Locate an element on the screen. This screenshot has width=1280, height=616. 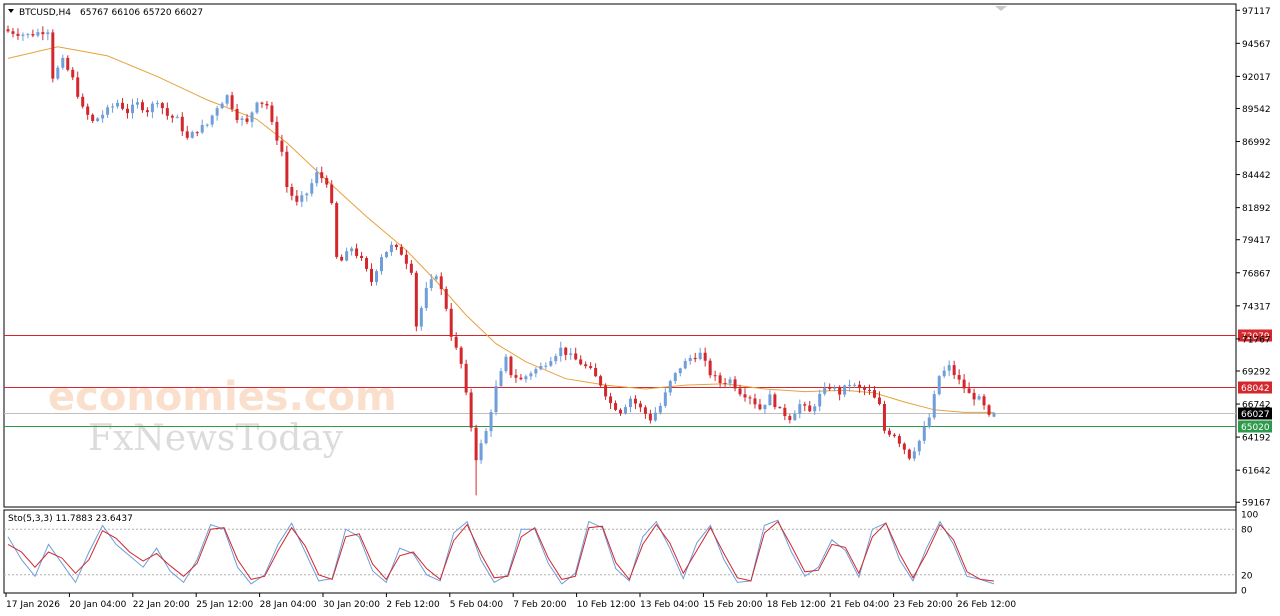
sto-tick-label: 20 is located at coordinates (1247, 576).